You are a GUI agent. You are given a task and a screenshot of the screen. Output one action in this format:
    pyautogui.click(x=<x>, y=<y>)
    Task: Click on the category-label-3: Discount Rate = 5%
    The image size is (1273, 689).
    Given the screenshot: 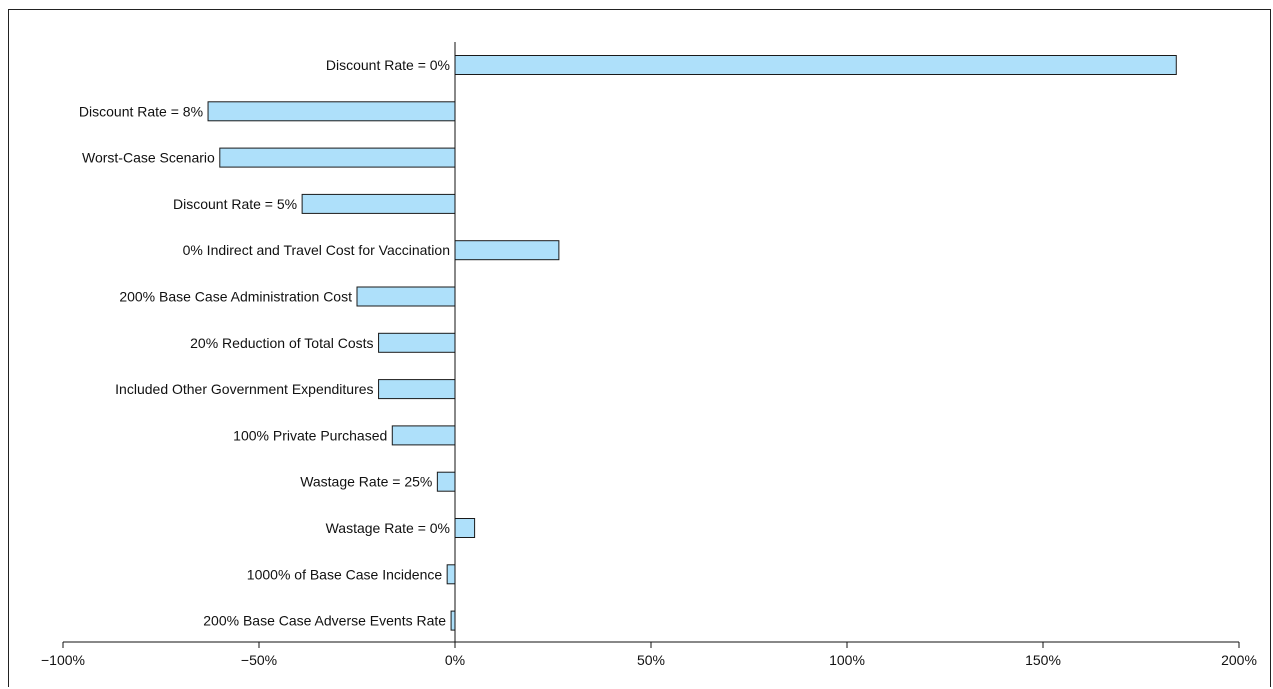 What is the action you would take?
    pyautogui.click(x=235, y=204)
    